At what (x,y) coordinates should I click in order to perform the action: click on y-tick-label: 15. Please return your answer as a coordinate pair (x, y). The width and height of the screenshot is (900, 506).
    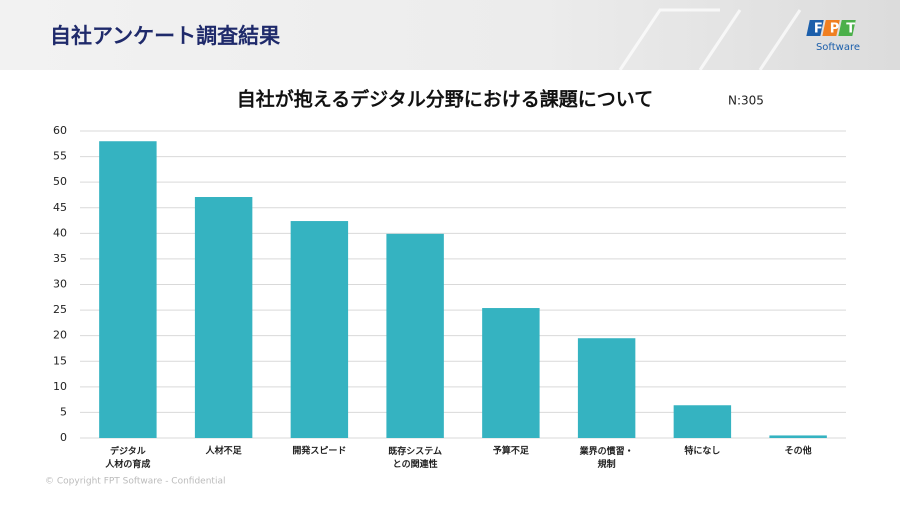
    Looking at the image, I should click on (60, 360).